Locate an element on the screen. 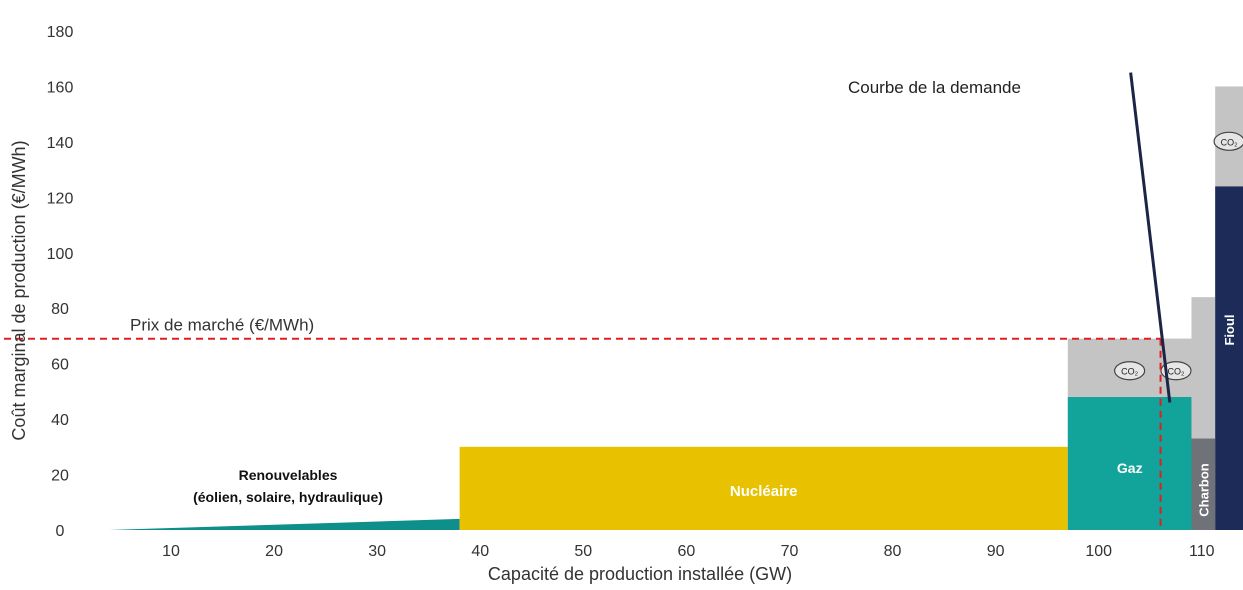  x-axis: 10 20 30 40 50 60 70 80 90 100 110 is located at coordinates (688, 551).